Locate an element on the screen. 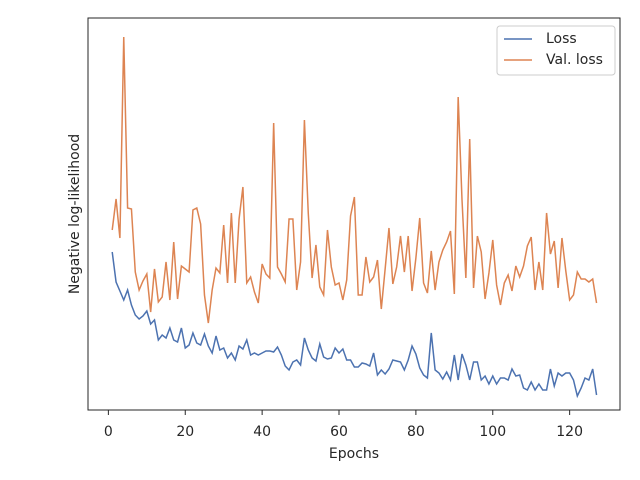  x-tick-label: 60 is located at coordinates (339, 432).